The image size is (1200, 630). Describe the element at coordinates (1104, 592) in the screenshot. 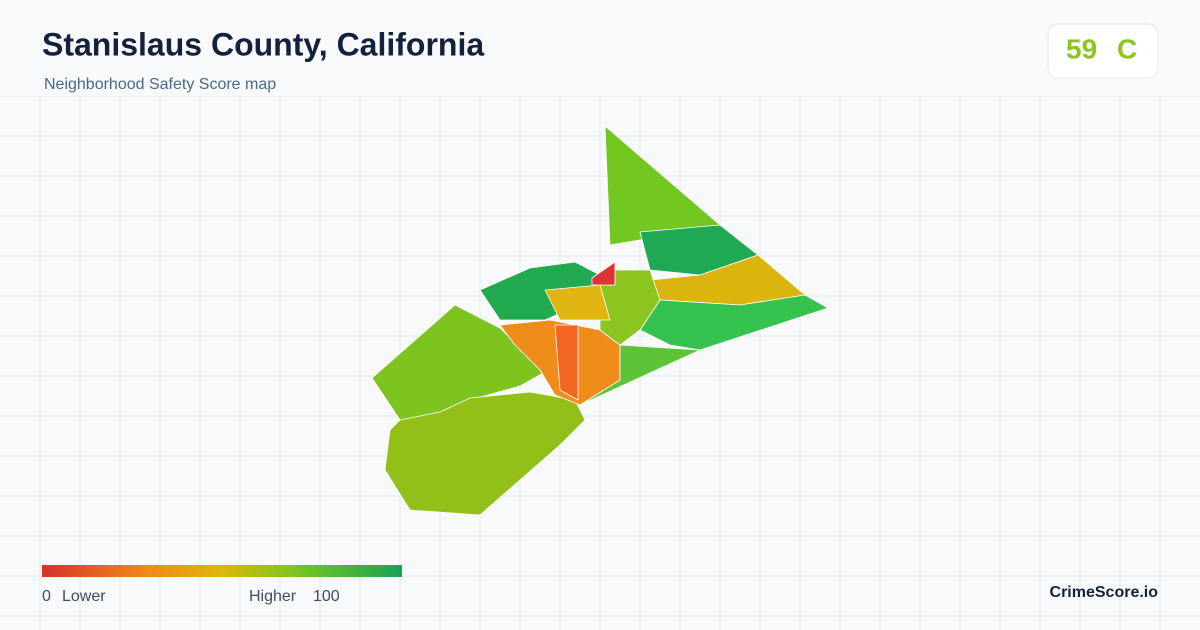

I see `brand: CrimeScore.io` at that location.